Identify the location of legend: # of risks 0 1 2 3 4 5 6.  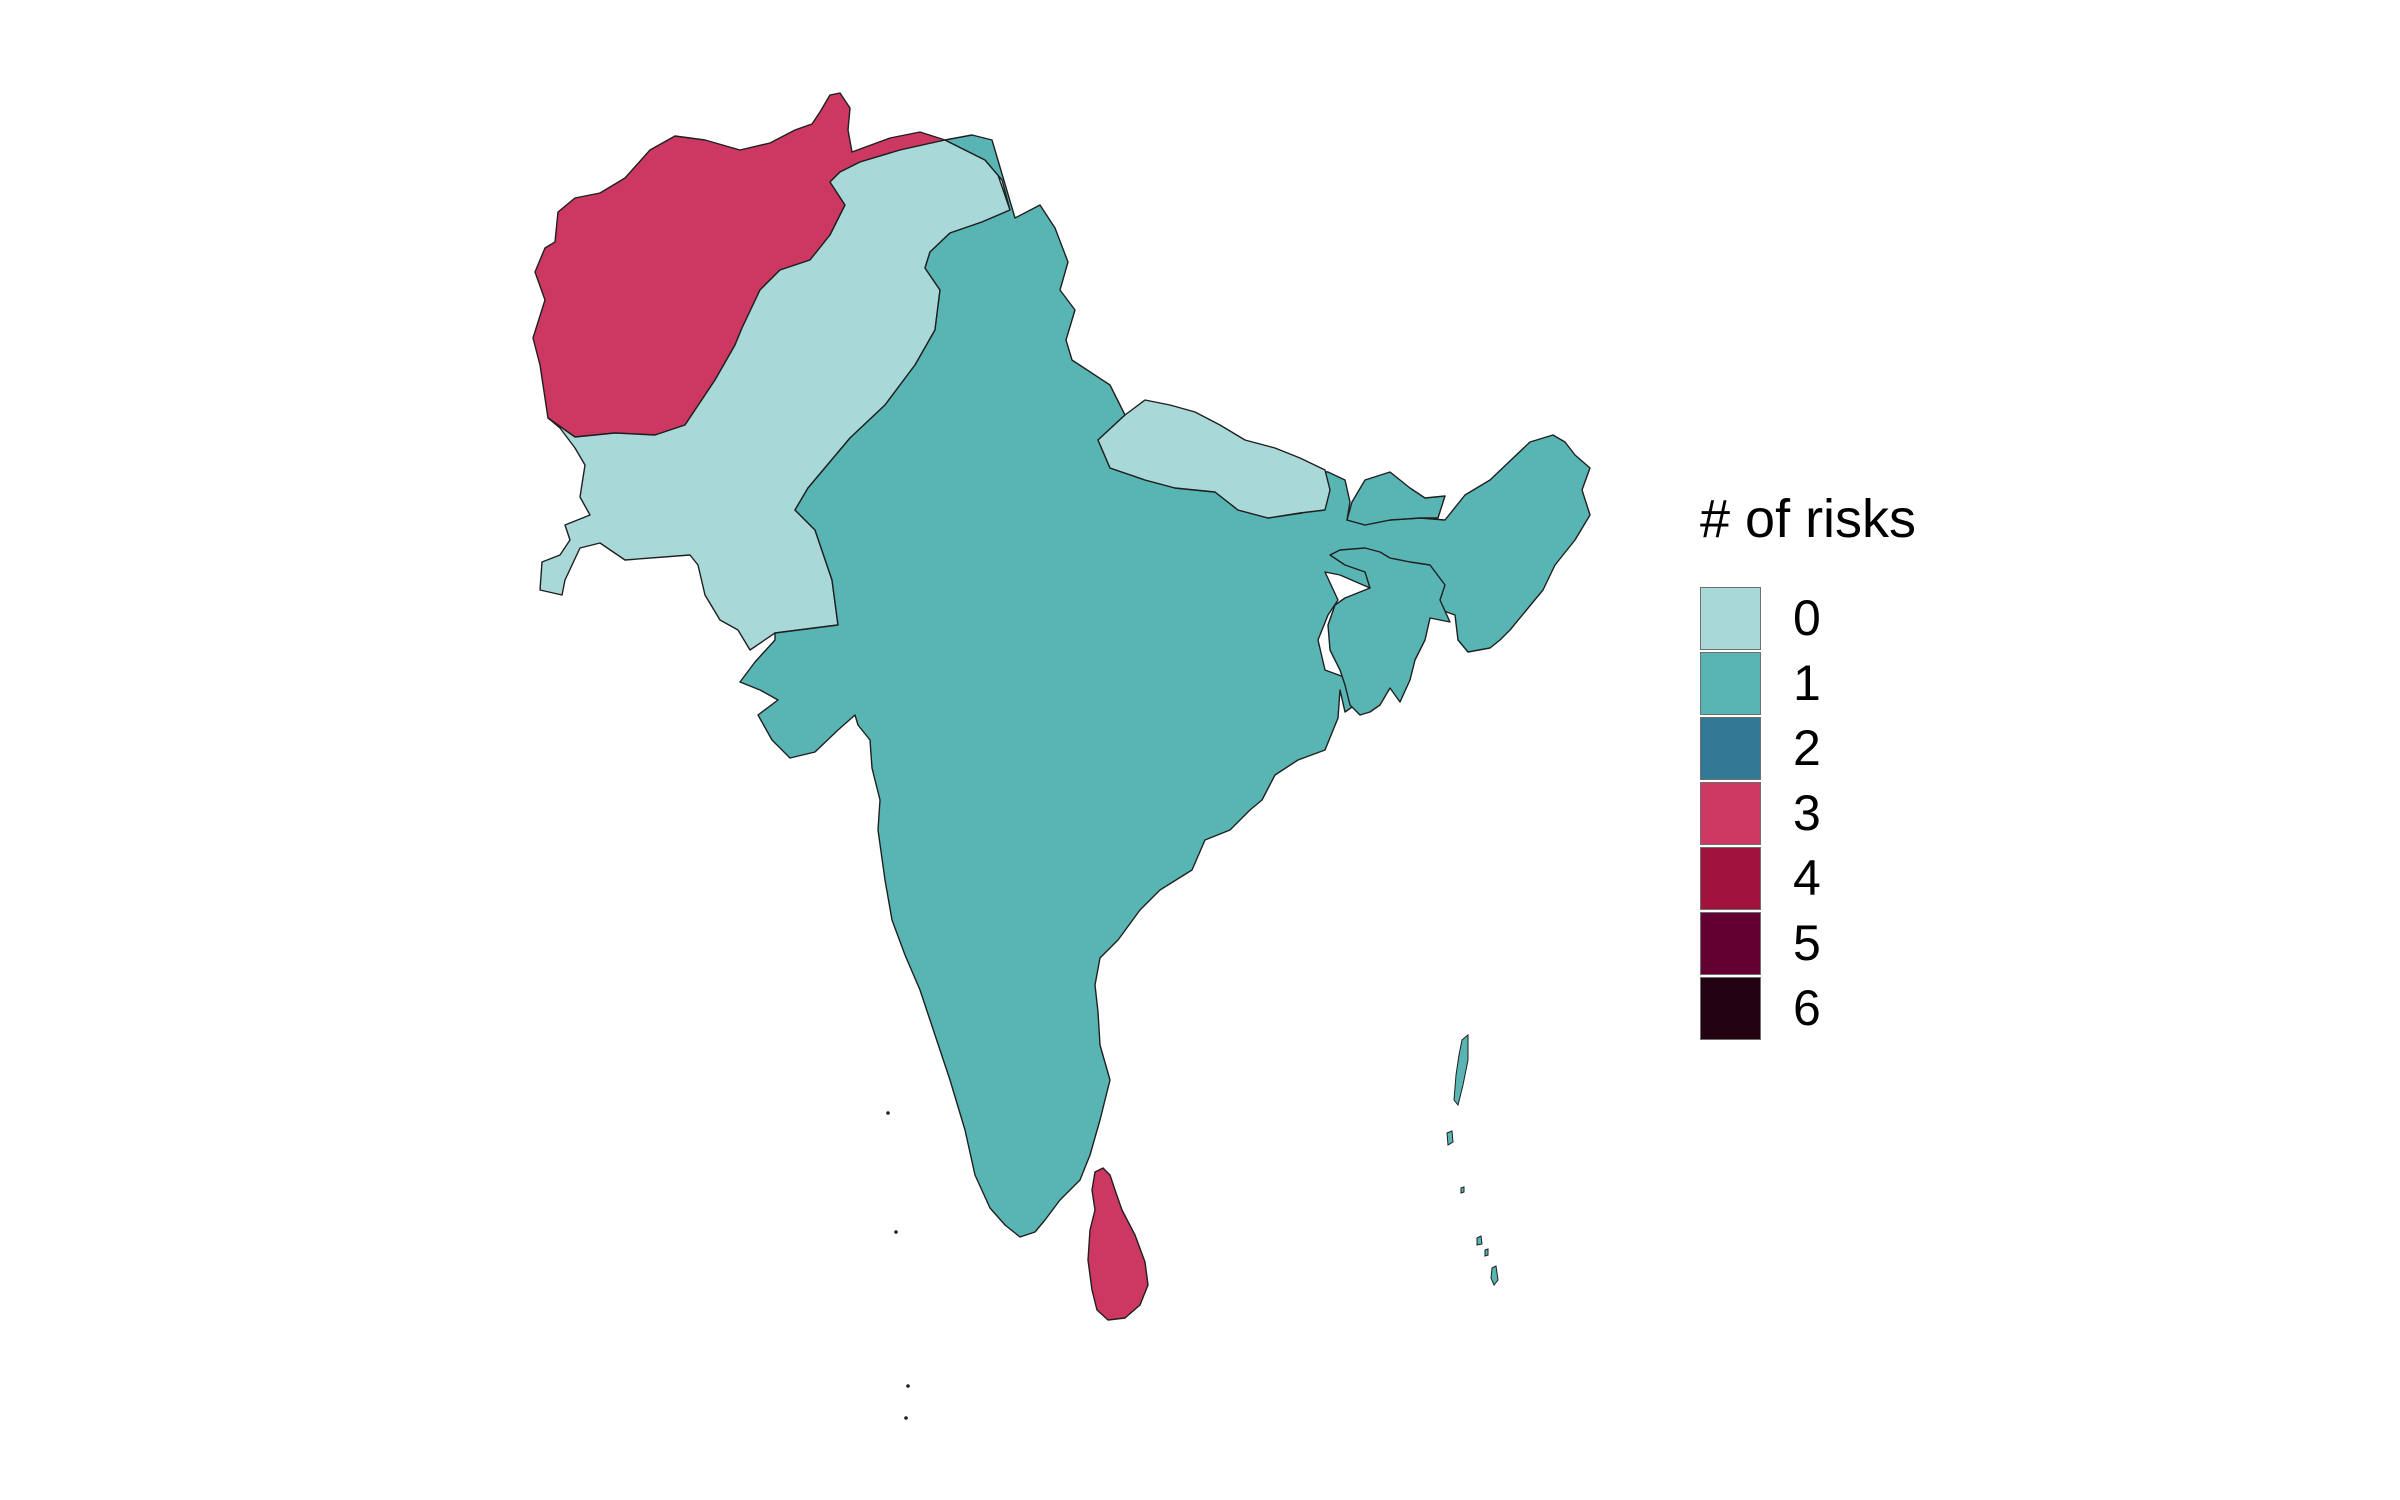
(1808, 764).